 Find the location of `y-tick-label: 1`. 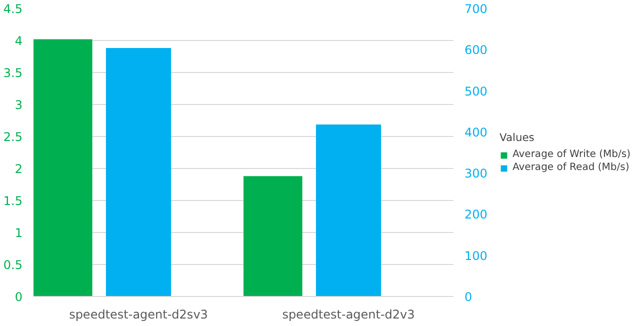

y-tick-label: 1 is located at coordinates (18, 233).